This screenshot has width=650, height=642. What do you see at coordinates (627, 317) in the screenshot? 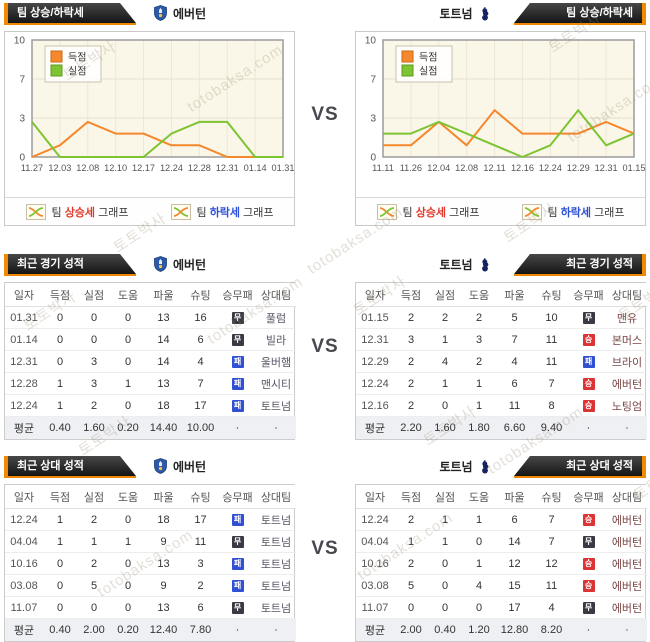
I see `opponent-name: 맨유` at bounding box center [627, 317].